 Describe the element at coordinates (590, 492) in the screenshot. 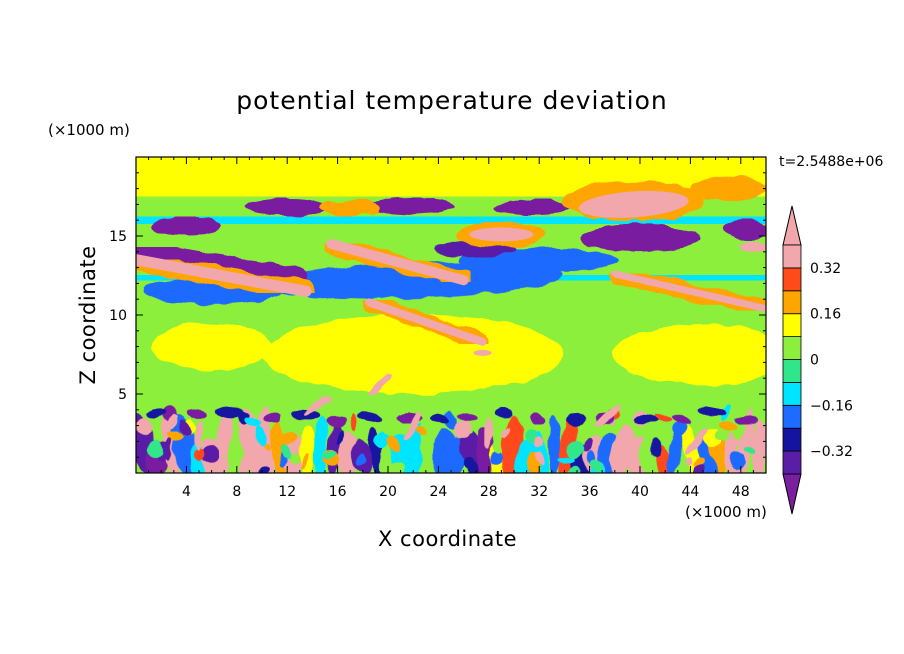

I see `x-tick-label: 36` at that location.